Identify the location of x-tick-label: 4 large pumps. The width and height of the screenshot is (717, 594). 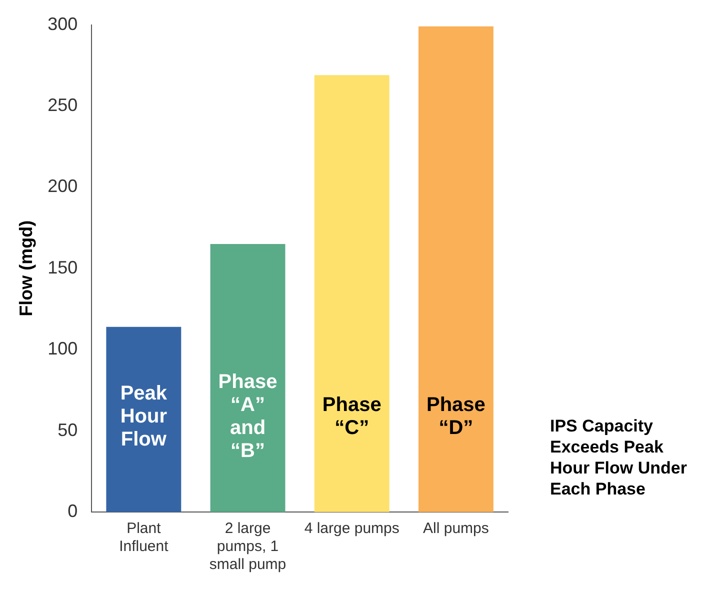
(352, 529).